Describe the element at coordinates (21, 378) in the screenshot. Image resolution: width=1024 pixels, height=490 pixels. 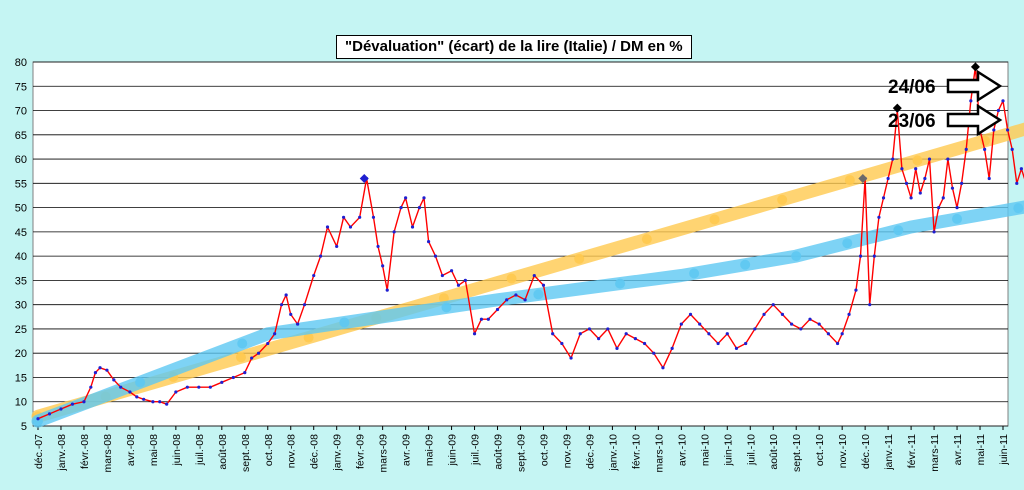
I see `y-tick-label: 15` at that location.